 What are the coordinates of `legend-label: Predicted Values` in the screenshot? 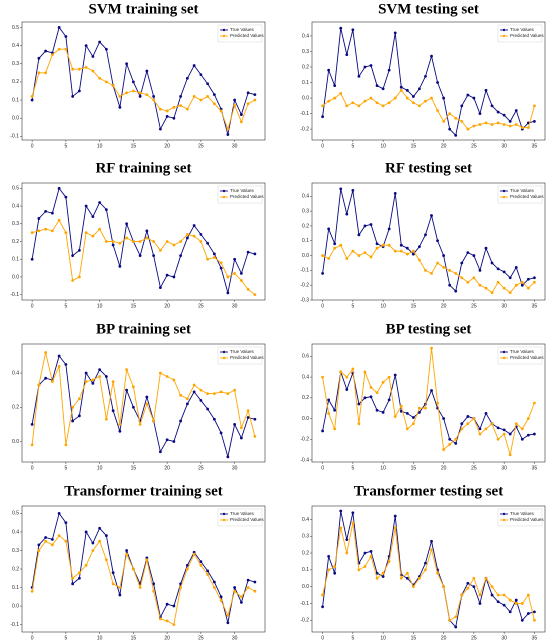 It's located at (247, 196).